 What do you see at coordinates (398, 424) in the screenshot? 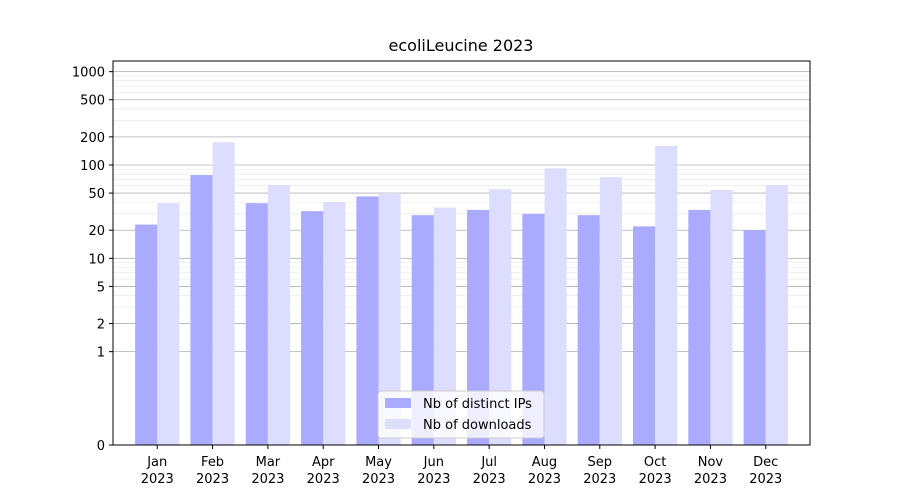
I see `legend-swatch-downloads` at bounding box center [398, 424].